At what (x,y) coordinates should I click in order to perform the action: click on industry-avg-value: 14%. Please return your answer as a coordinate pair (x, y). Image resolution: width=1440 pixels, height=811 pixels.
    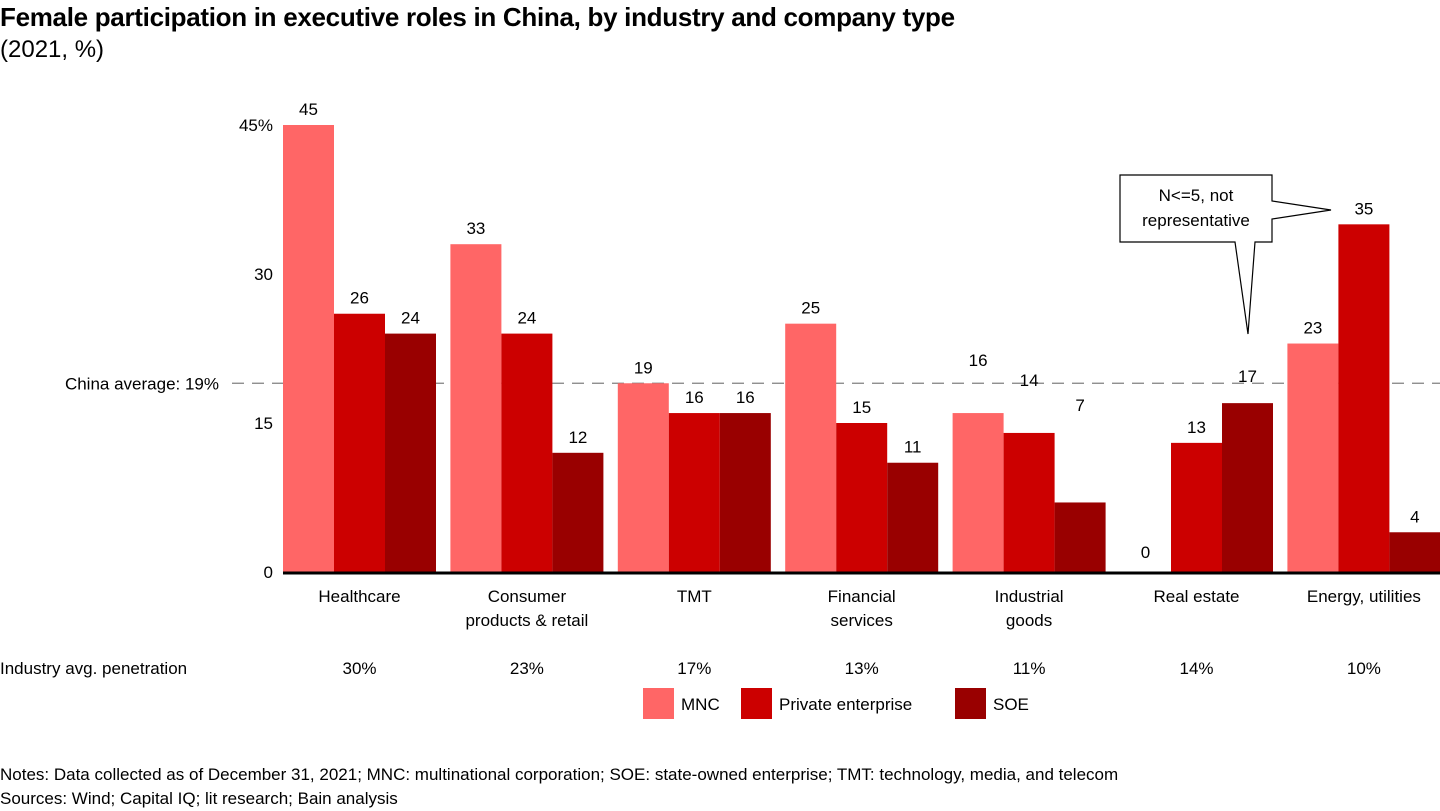
    Looking at the image, I should click on (1196, 668).